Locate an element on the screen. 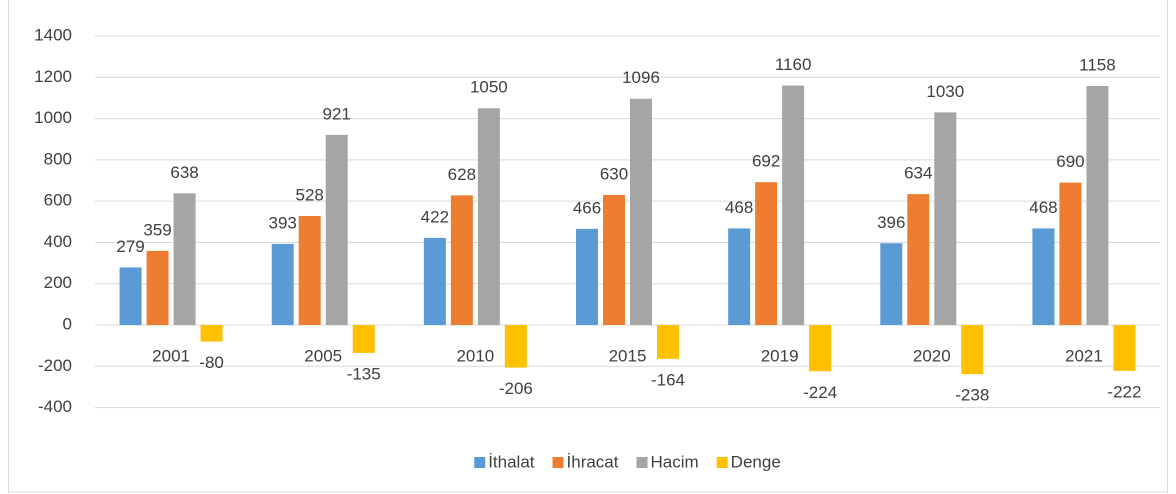  y-tick-label: -200 is located at coordinates (55, 365).